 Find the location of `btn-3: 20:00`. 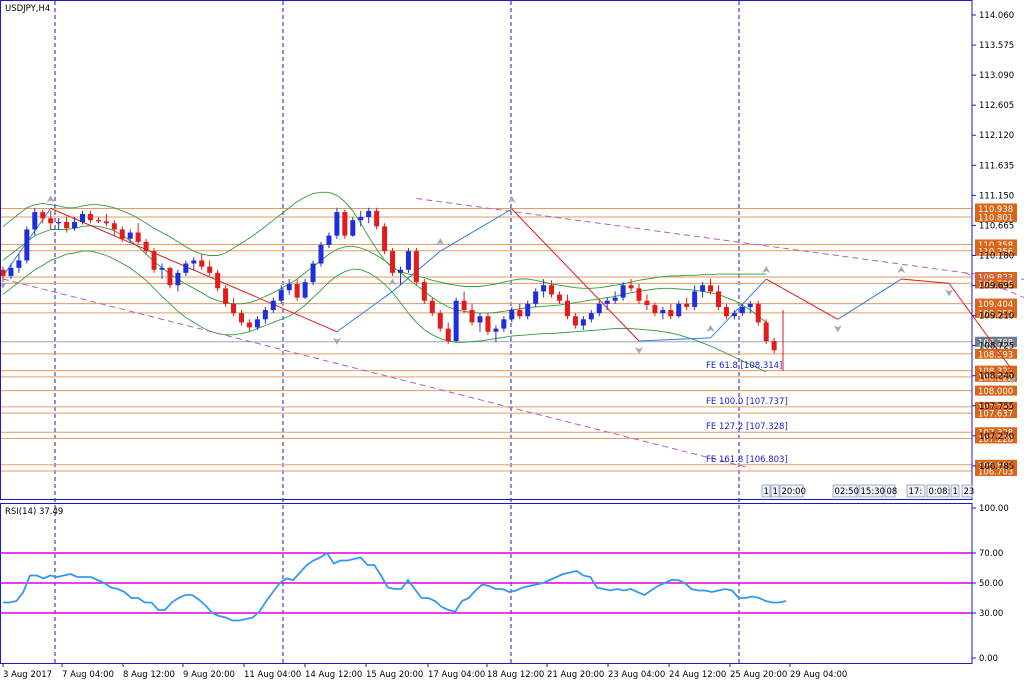

btn-3: 20:00 is located at coordinates (792, 491).